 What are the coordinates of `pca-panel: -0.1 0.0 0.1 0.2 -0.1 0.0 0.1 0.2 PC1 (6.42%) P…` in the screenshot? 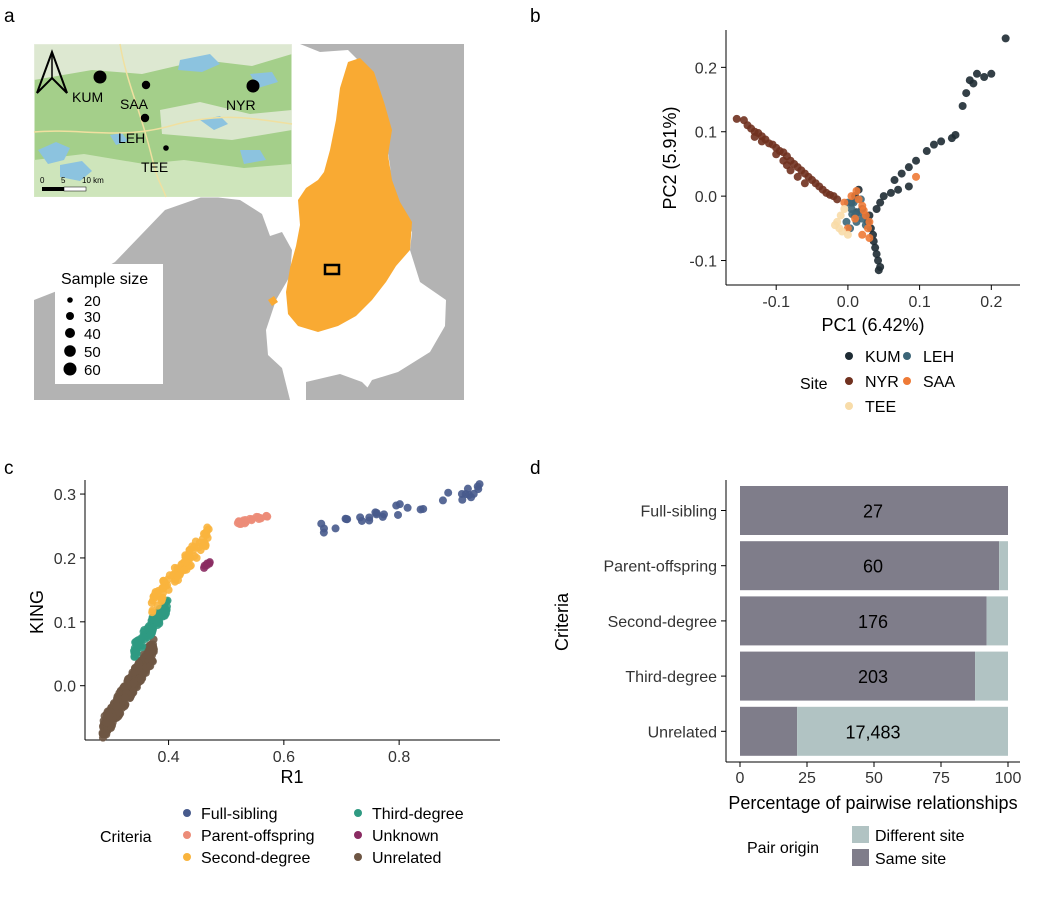 It's located at (840, 223).